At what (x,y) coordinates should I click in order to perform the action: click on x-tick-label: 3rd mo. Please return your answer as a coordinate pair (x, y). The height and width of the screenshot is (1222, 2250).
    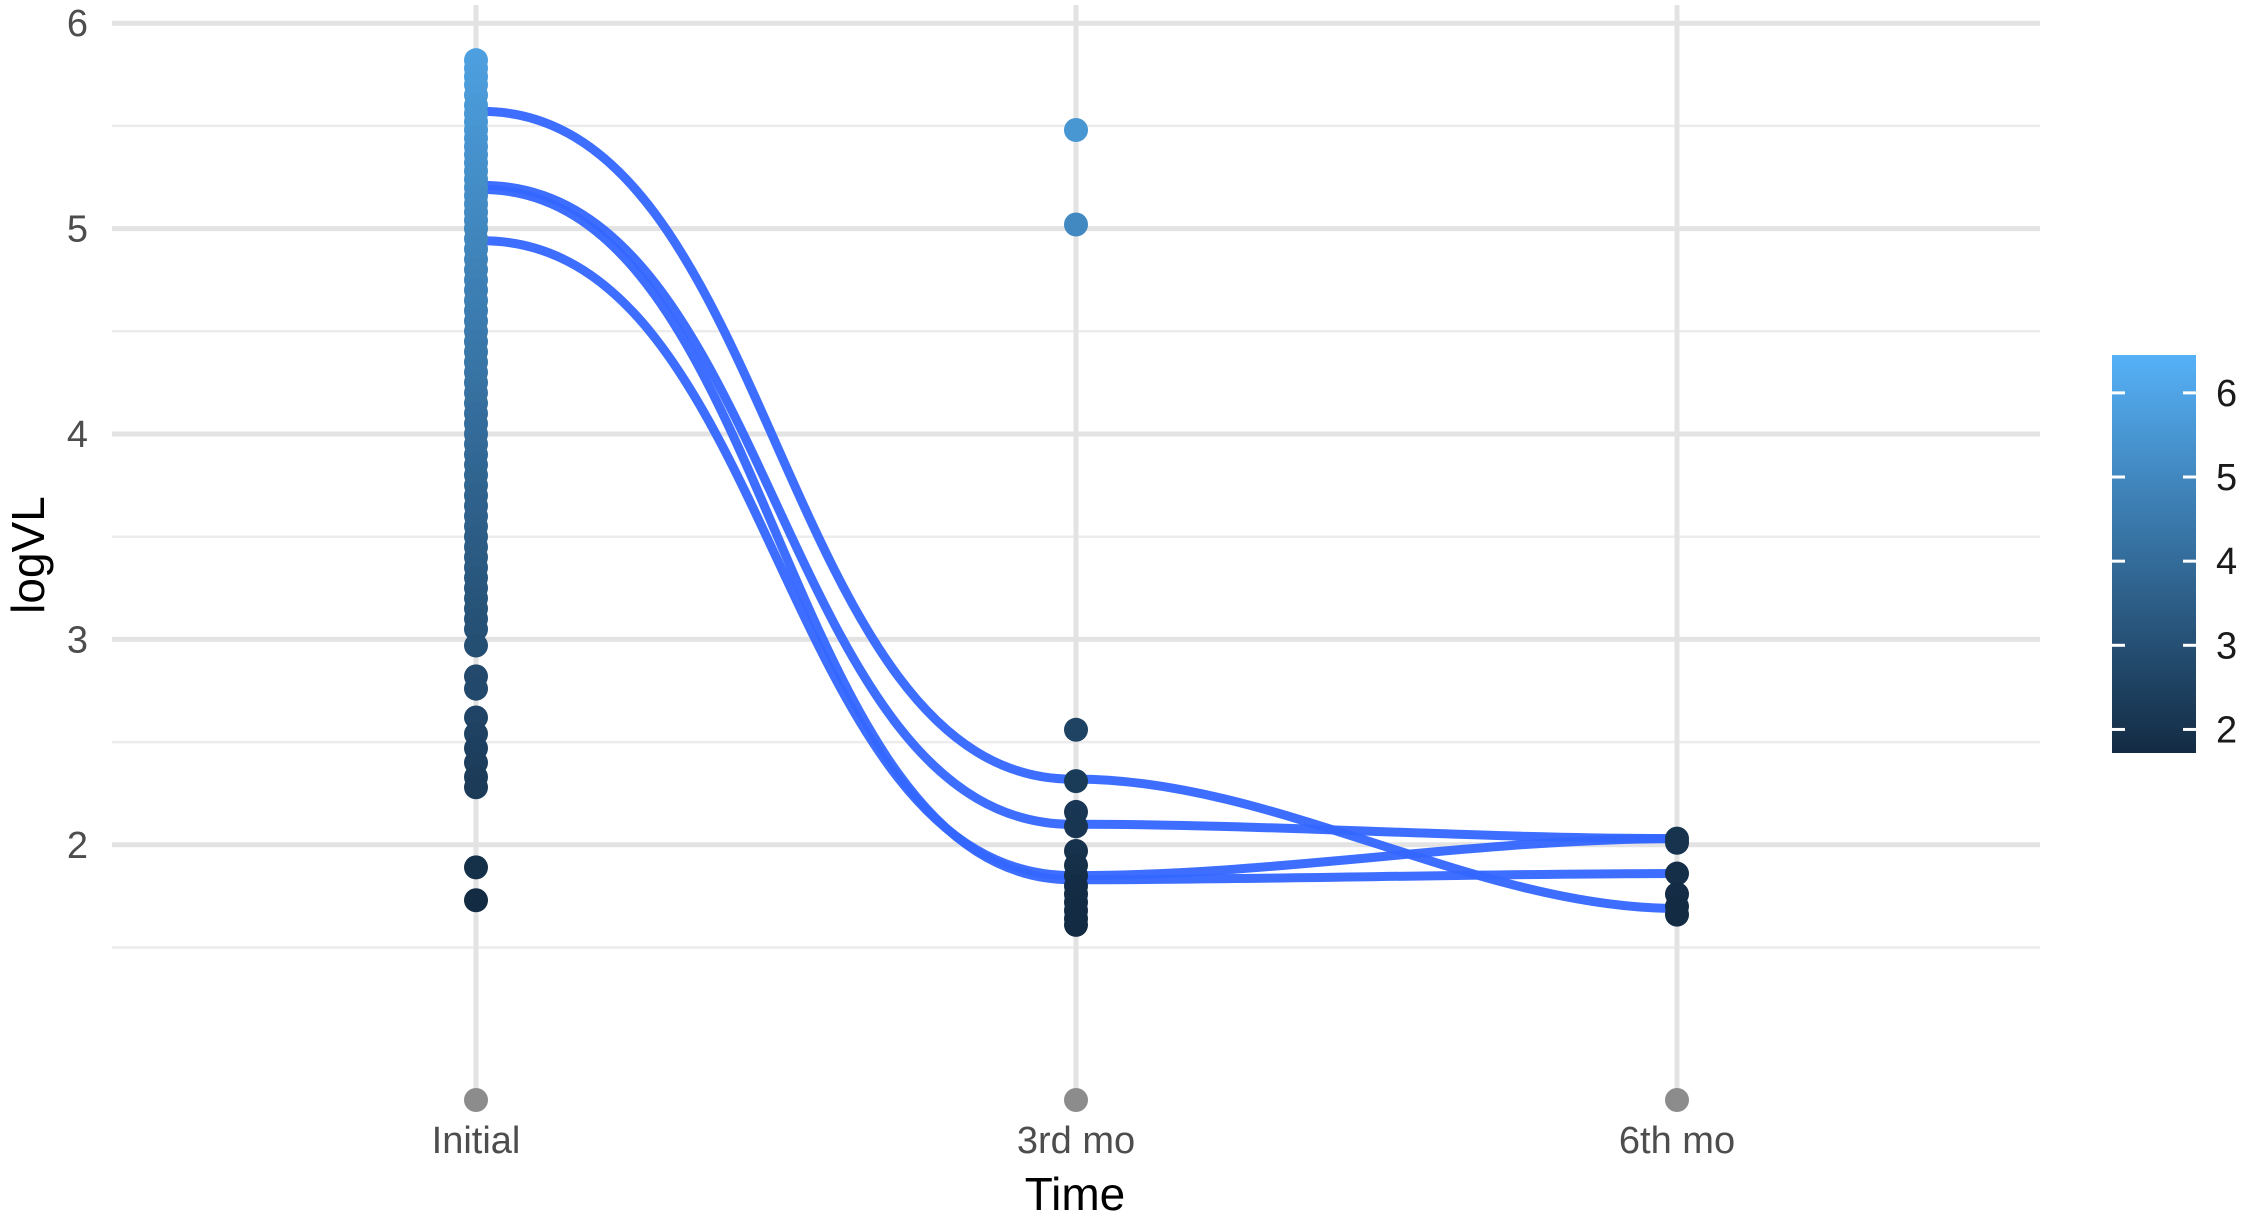
    Looking at the image, I should click on (1076, 1141).